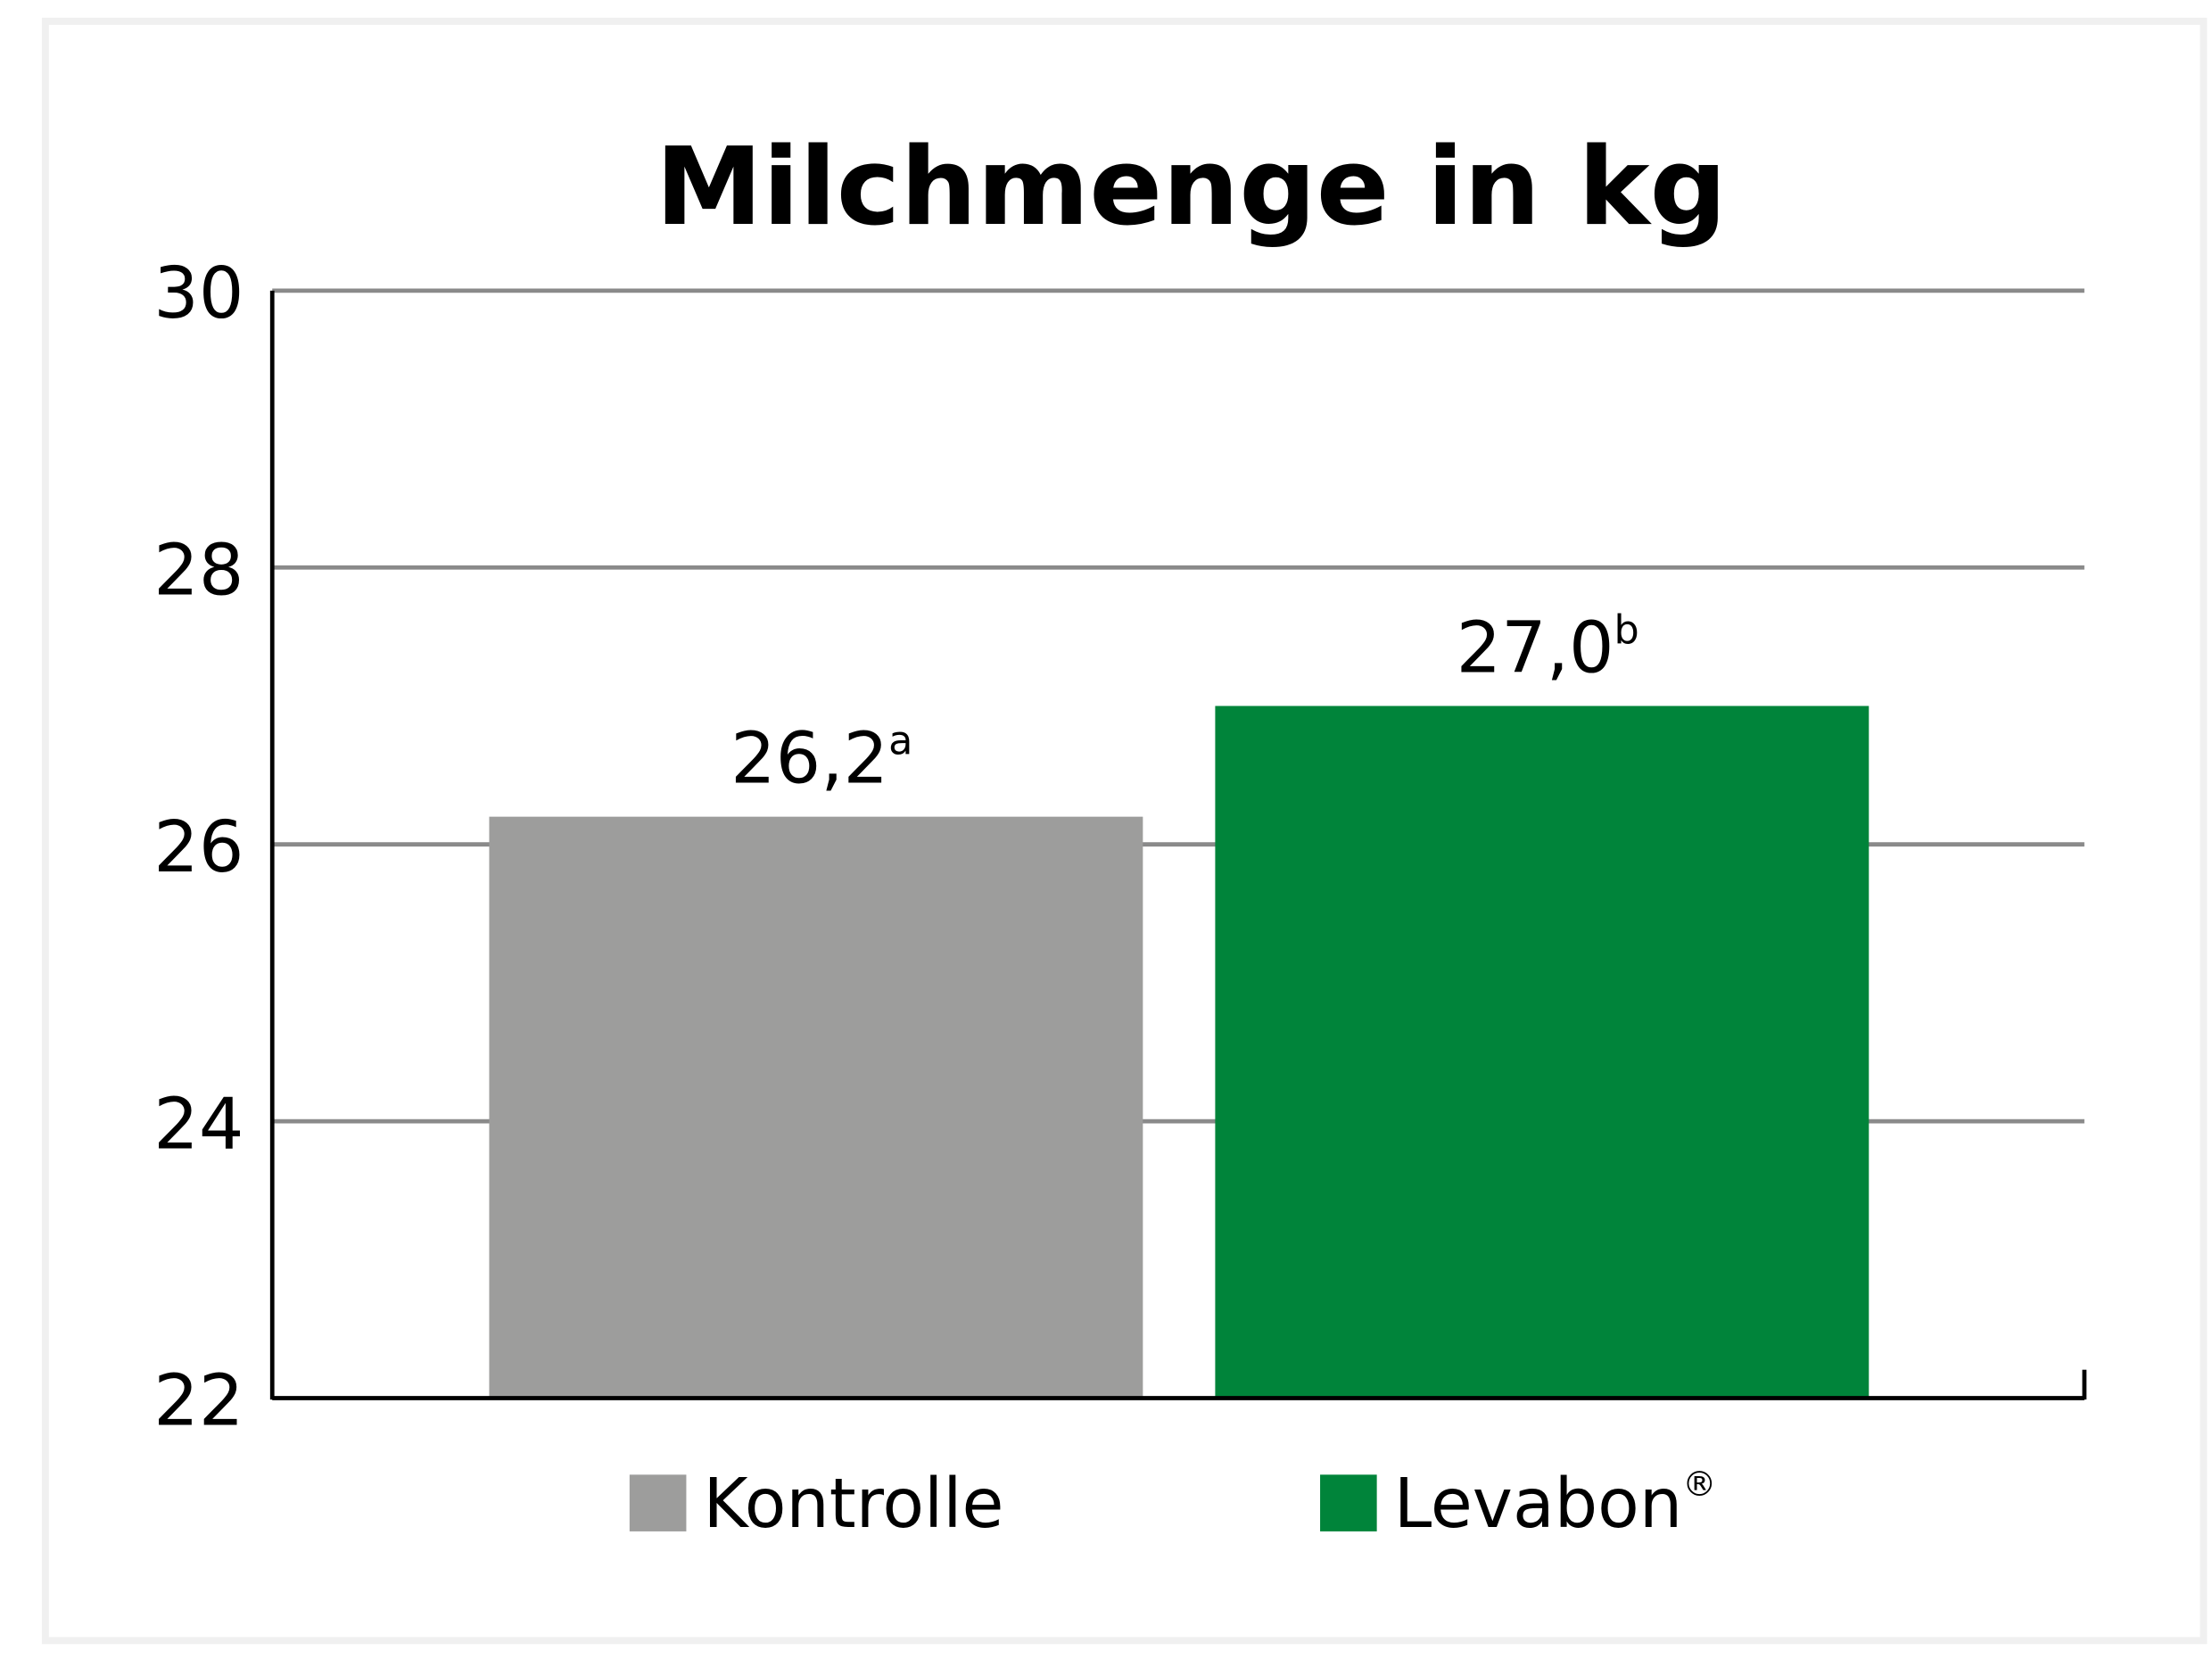 Image resolution: width=2212 pixels, height=1659 pixels. What do you see at coordinates (198, 570) in the screenshot?
I see `y-tick-label: 28` at bounding box center [198, 570].